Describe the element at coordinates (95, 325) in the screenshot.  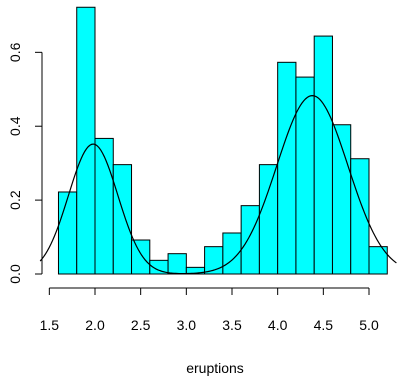
I see `x-tick-label: 2.0` at that location.